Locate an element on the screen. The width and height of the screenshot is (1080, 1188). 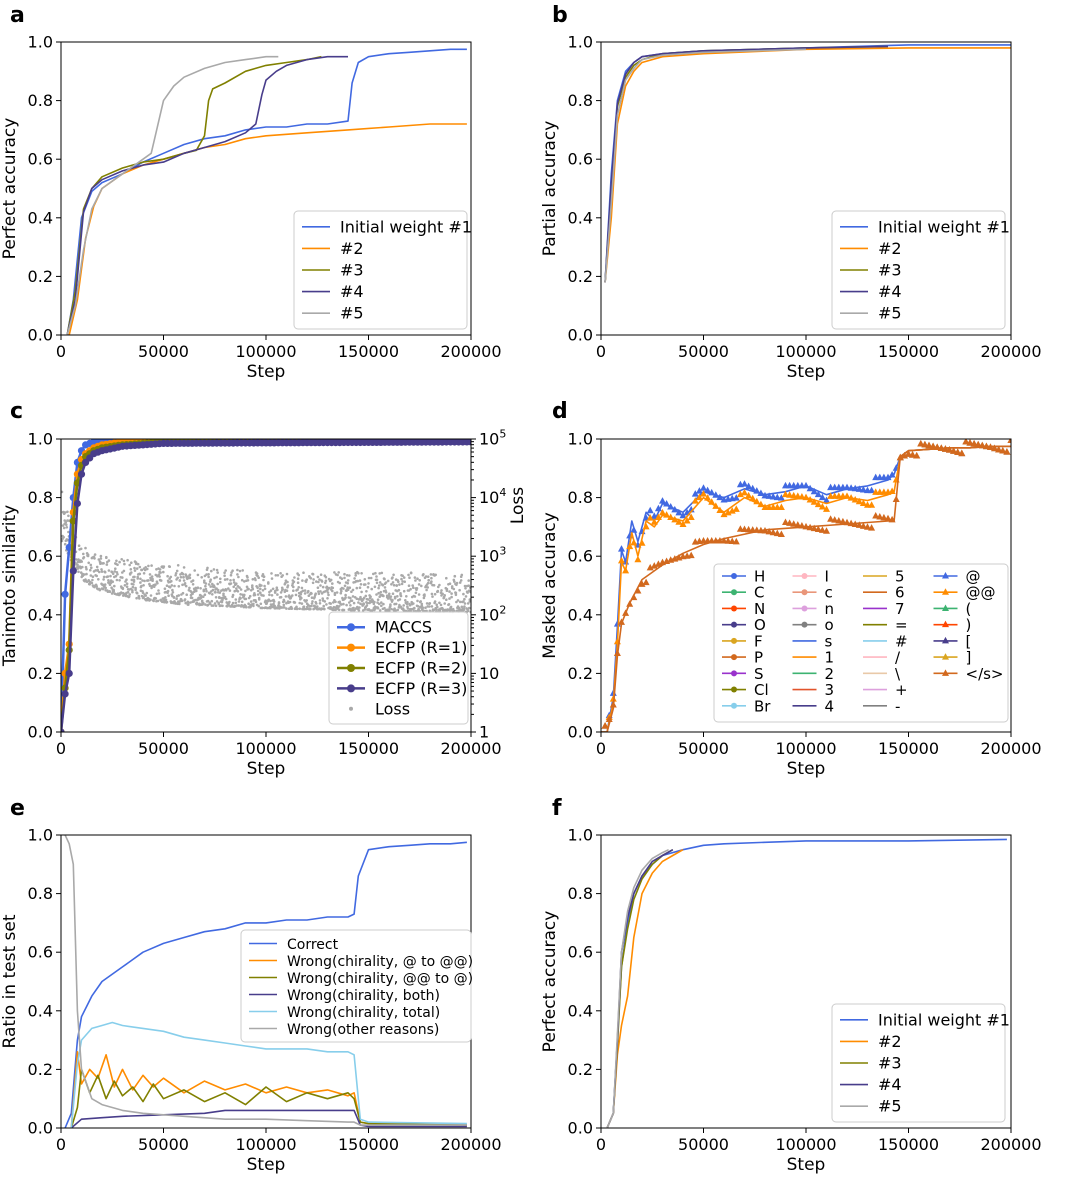
panel-letter: f is located at coordinates (557, 808).